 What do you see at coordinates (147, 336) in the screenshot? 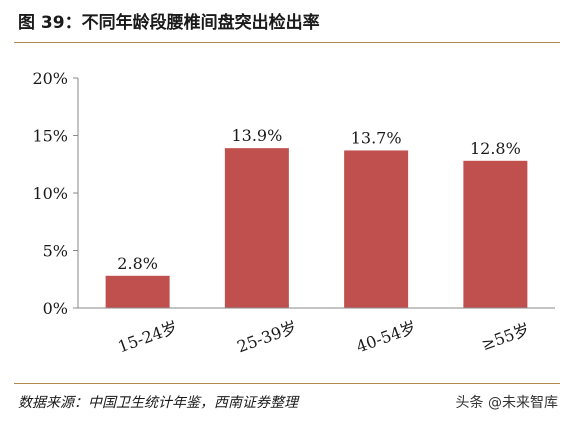
I see `x-tick-label: 15-24岁` at bounding box center [147, 336].